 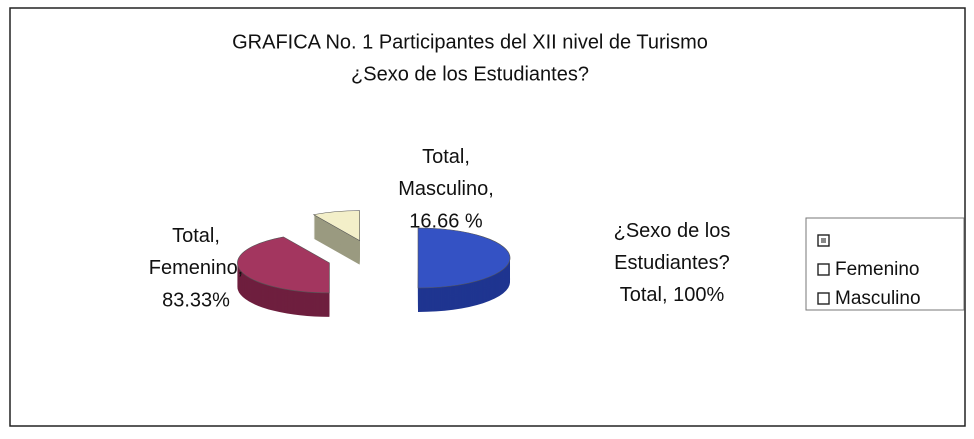 I want to click on data-label: Masculino,, so click(x=446, y=189).